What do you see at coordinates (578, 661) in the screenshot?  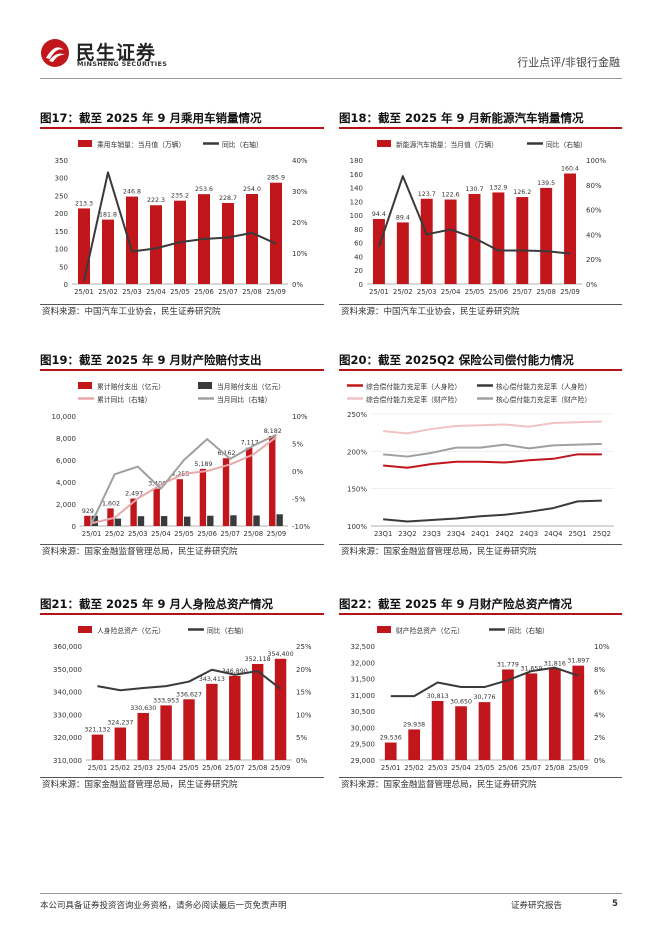 I see `data-label: 31,897` at bounding box center [578, 661].